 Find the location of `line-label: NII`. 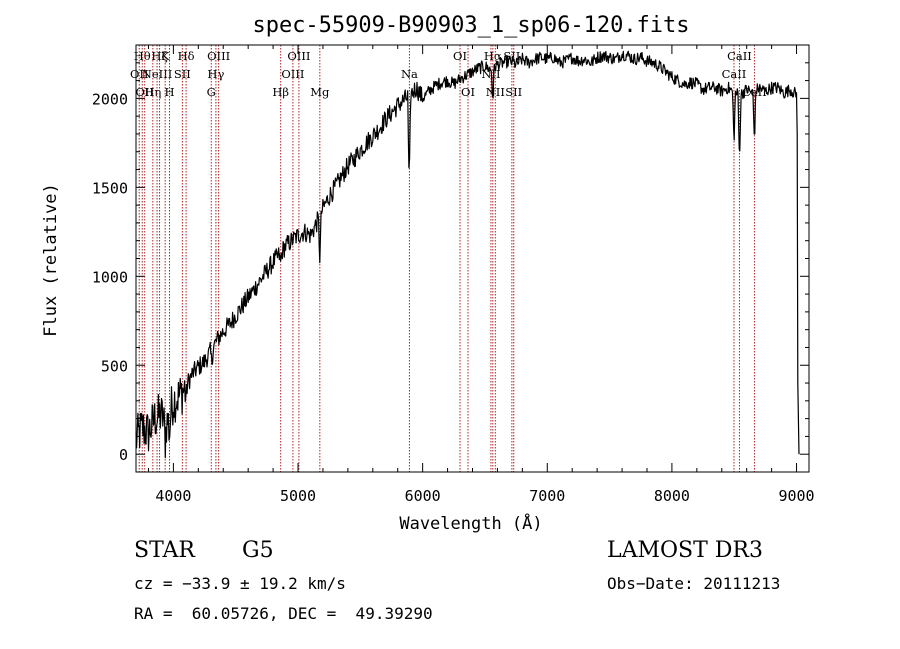

line-label: NII is located at coordinates (495, 92).